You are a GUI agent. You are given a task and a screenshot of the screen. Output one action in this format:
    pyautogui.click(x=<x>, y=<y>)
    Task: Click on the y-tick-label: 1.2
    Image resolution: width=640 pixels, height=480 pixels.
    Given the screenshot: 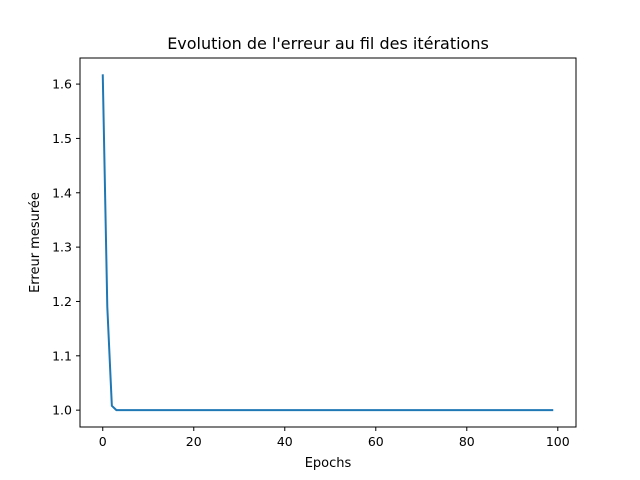 What is the action you would take?
    pyautogui.click(x=62, y=301)
    